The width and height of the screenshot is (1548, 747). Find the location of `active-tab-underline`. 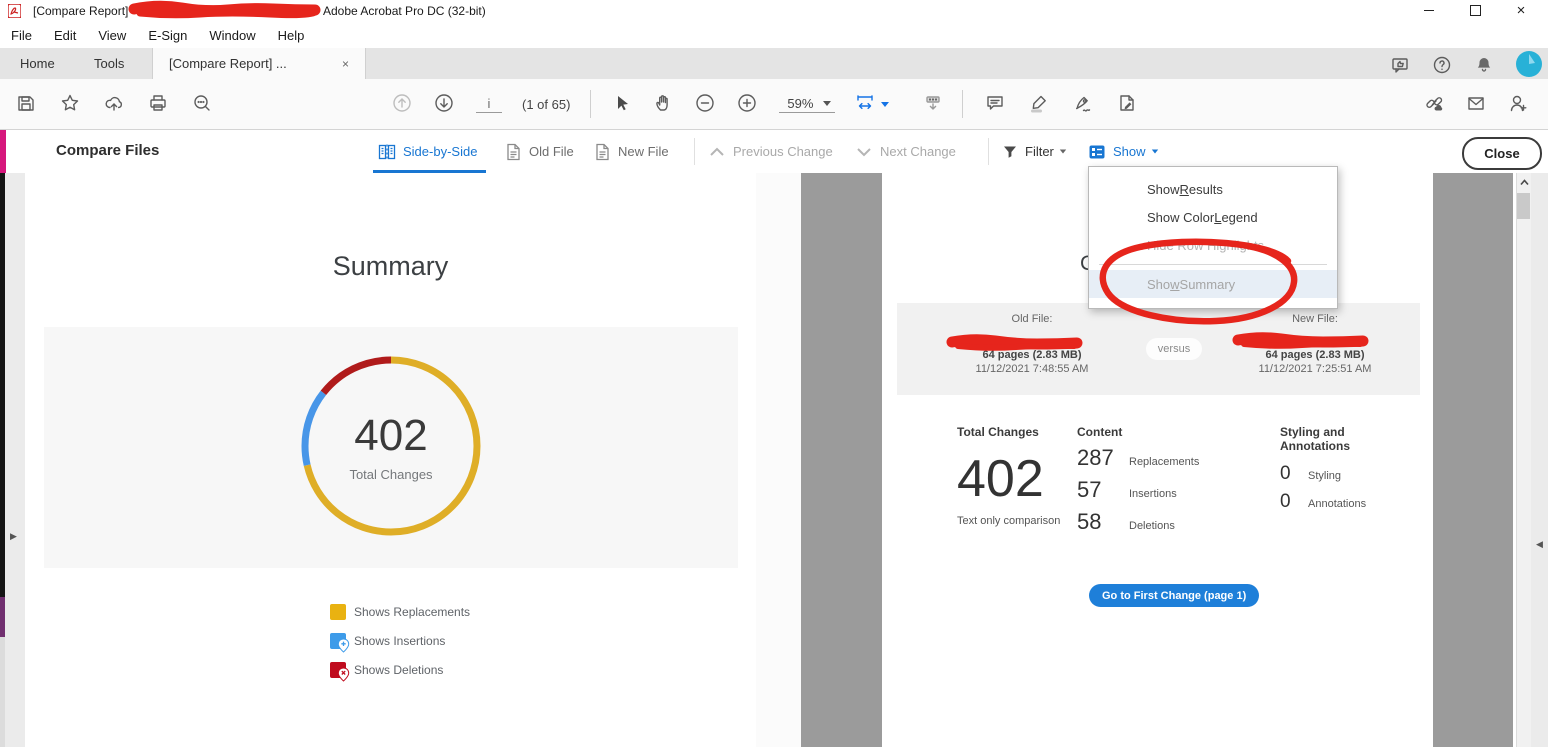

active-tab-underline is located at coordinates (429, 171).